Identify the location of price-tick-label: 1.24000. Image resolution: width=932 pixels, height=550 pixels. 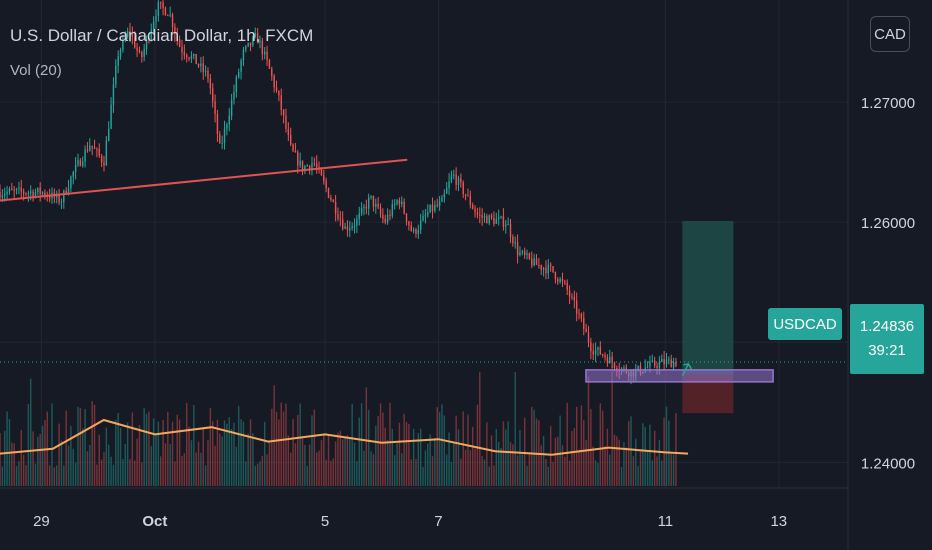
(888, 463).